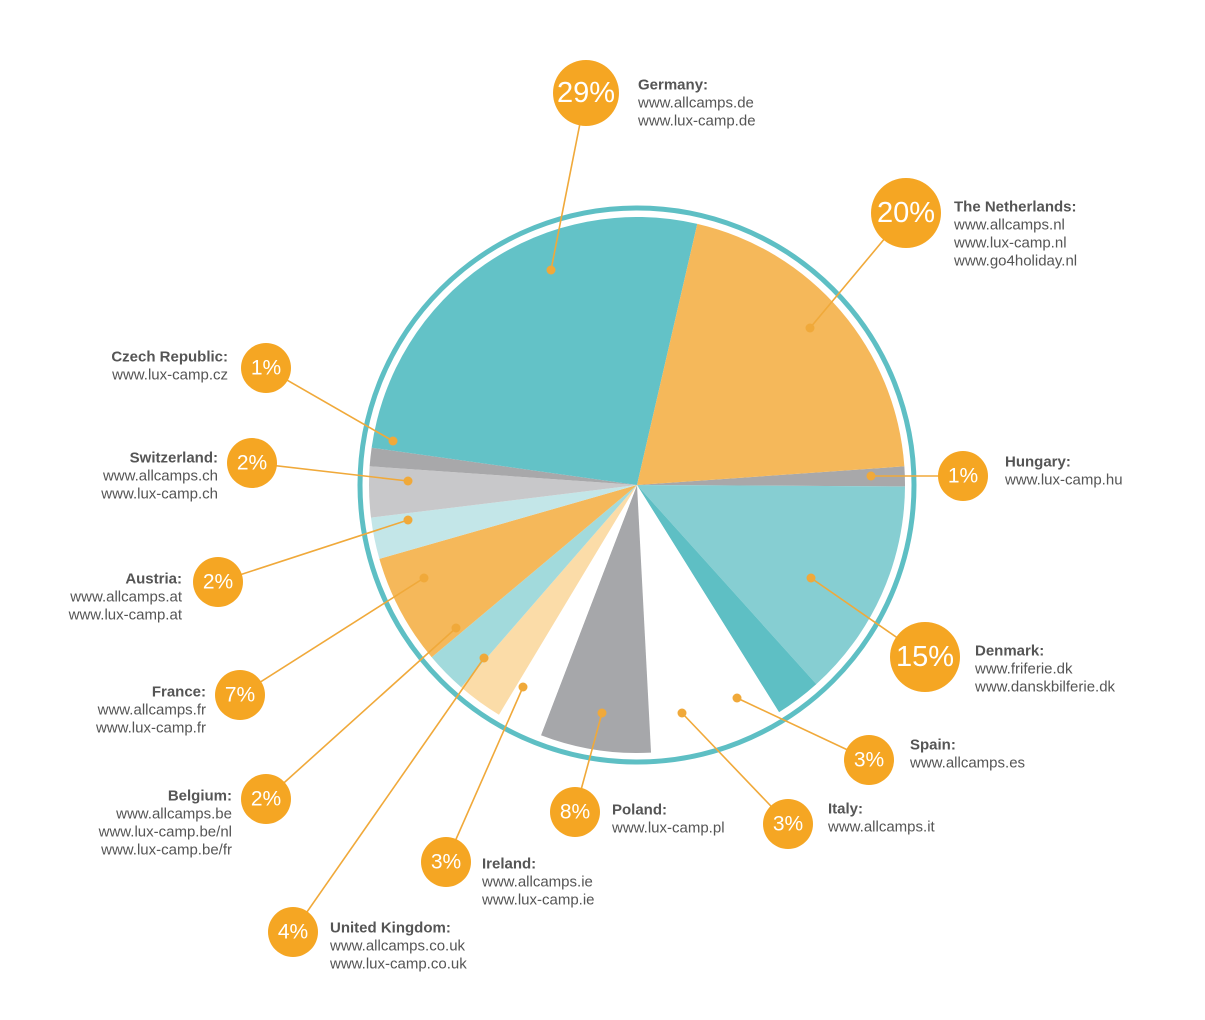 This screenshot has height=1020, width=1205. Describe the element at coordinates (1038, 462) in the screenshot. I see `country-label-hungary: Hungary:` at that location.